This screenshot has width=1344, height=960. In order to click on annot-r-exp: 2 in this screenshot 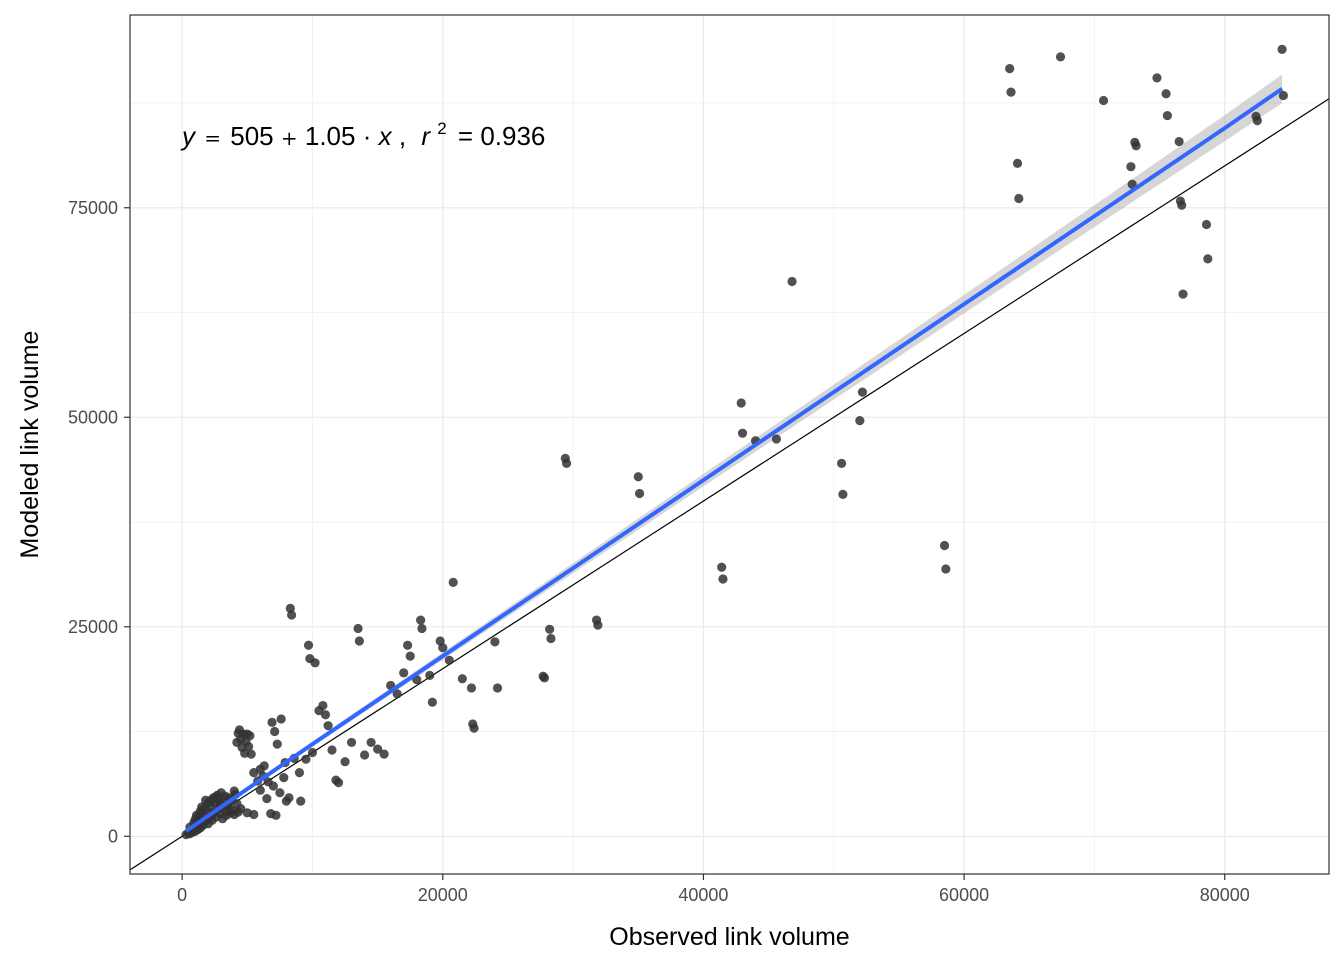, I will do `click(441, 128)`.